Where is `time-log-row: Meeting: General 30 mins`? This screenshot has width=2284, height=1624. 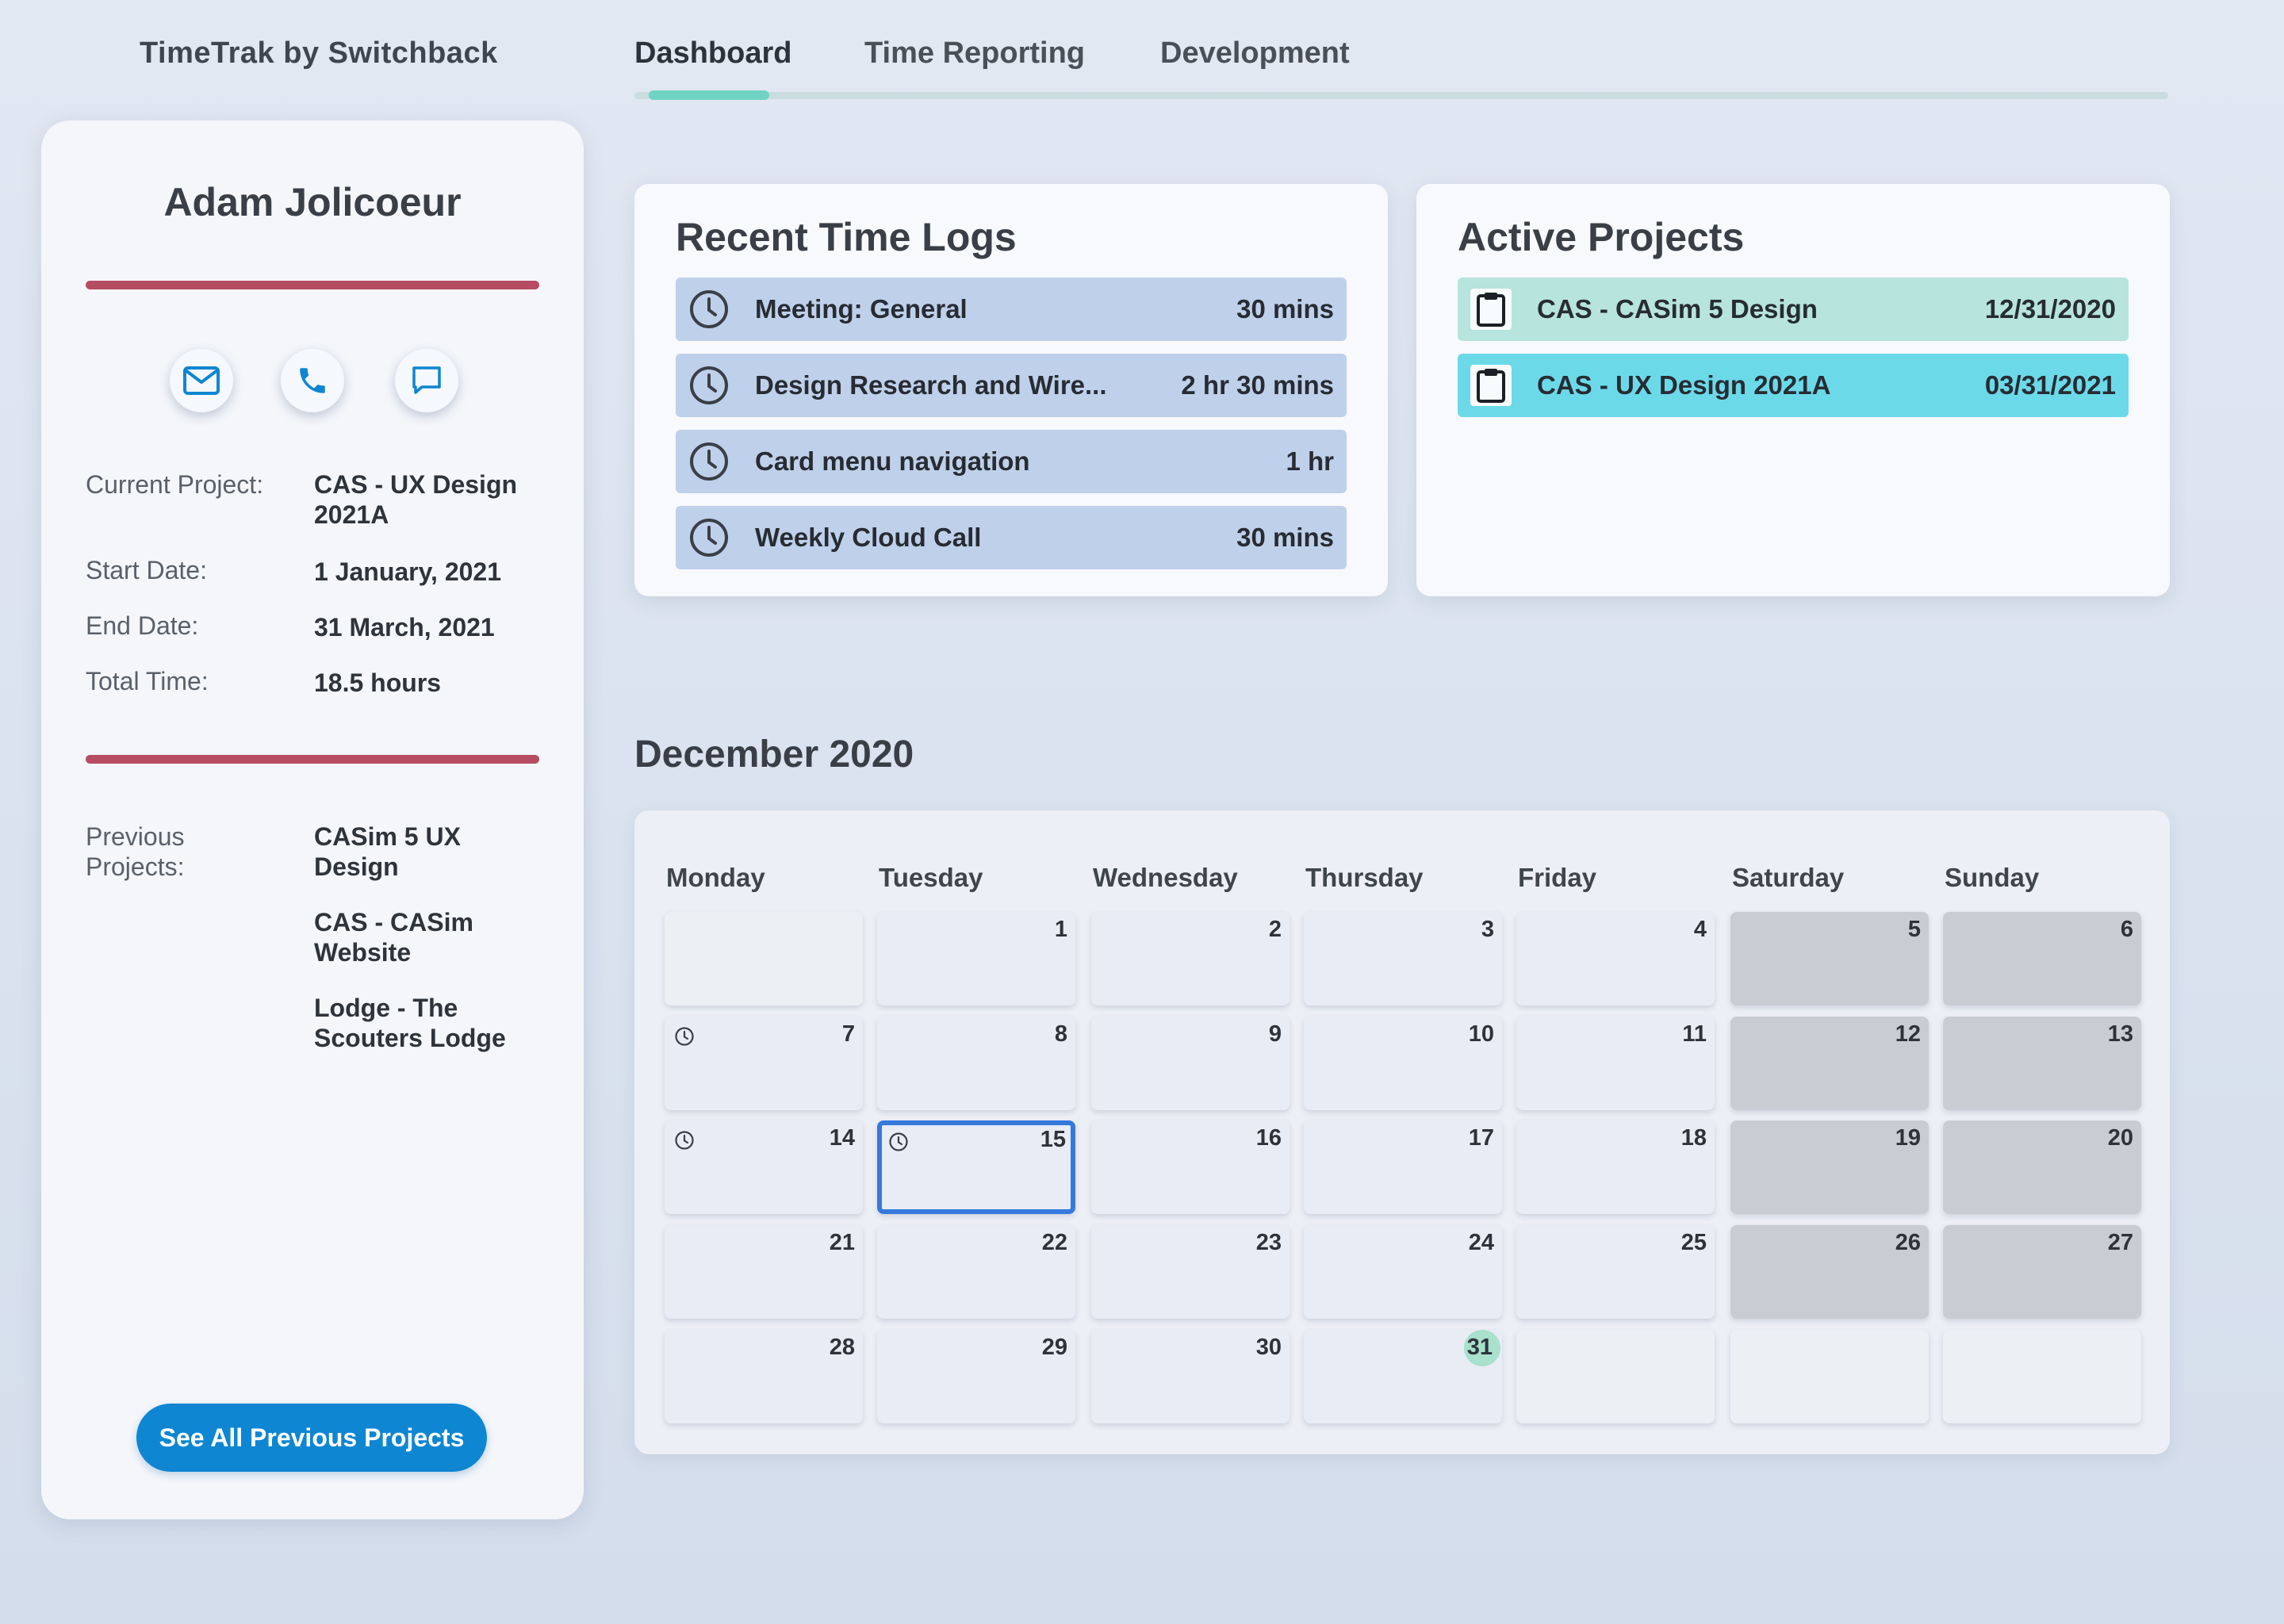
time-log-row: Meeting: General 30 mins is located at coordinates (1011, 309).